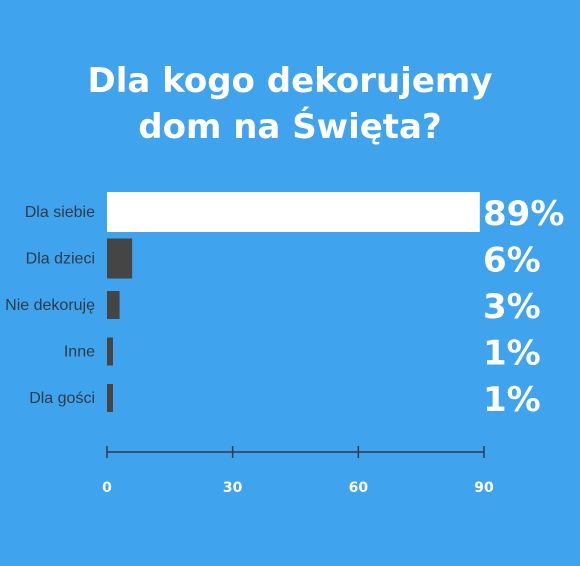 The image size is (580, 566). What do you see at coordinates (233, 488) in the screenshot?
I see `x-tick-label: 30` at bounding box center [233, 488].